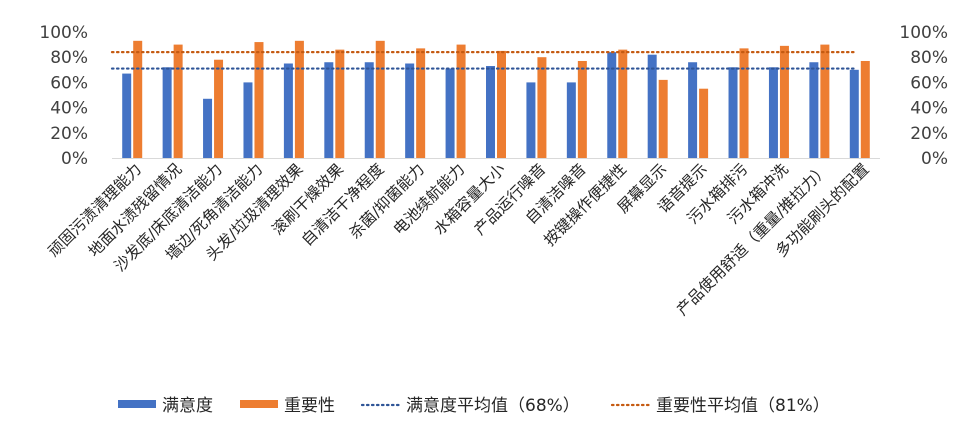 This screenshot has height=426, width=960. I want to click on legend-label-importance: 重要性, so click(309, 406).